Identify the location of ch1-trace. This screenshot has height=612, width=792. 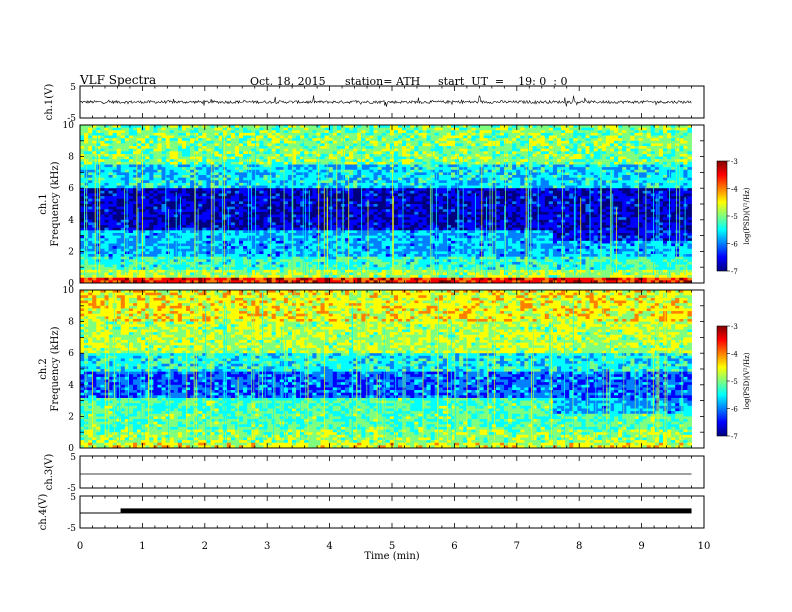
(386, 101).